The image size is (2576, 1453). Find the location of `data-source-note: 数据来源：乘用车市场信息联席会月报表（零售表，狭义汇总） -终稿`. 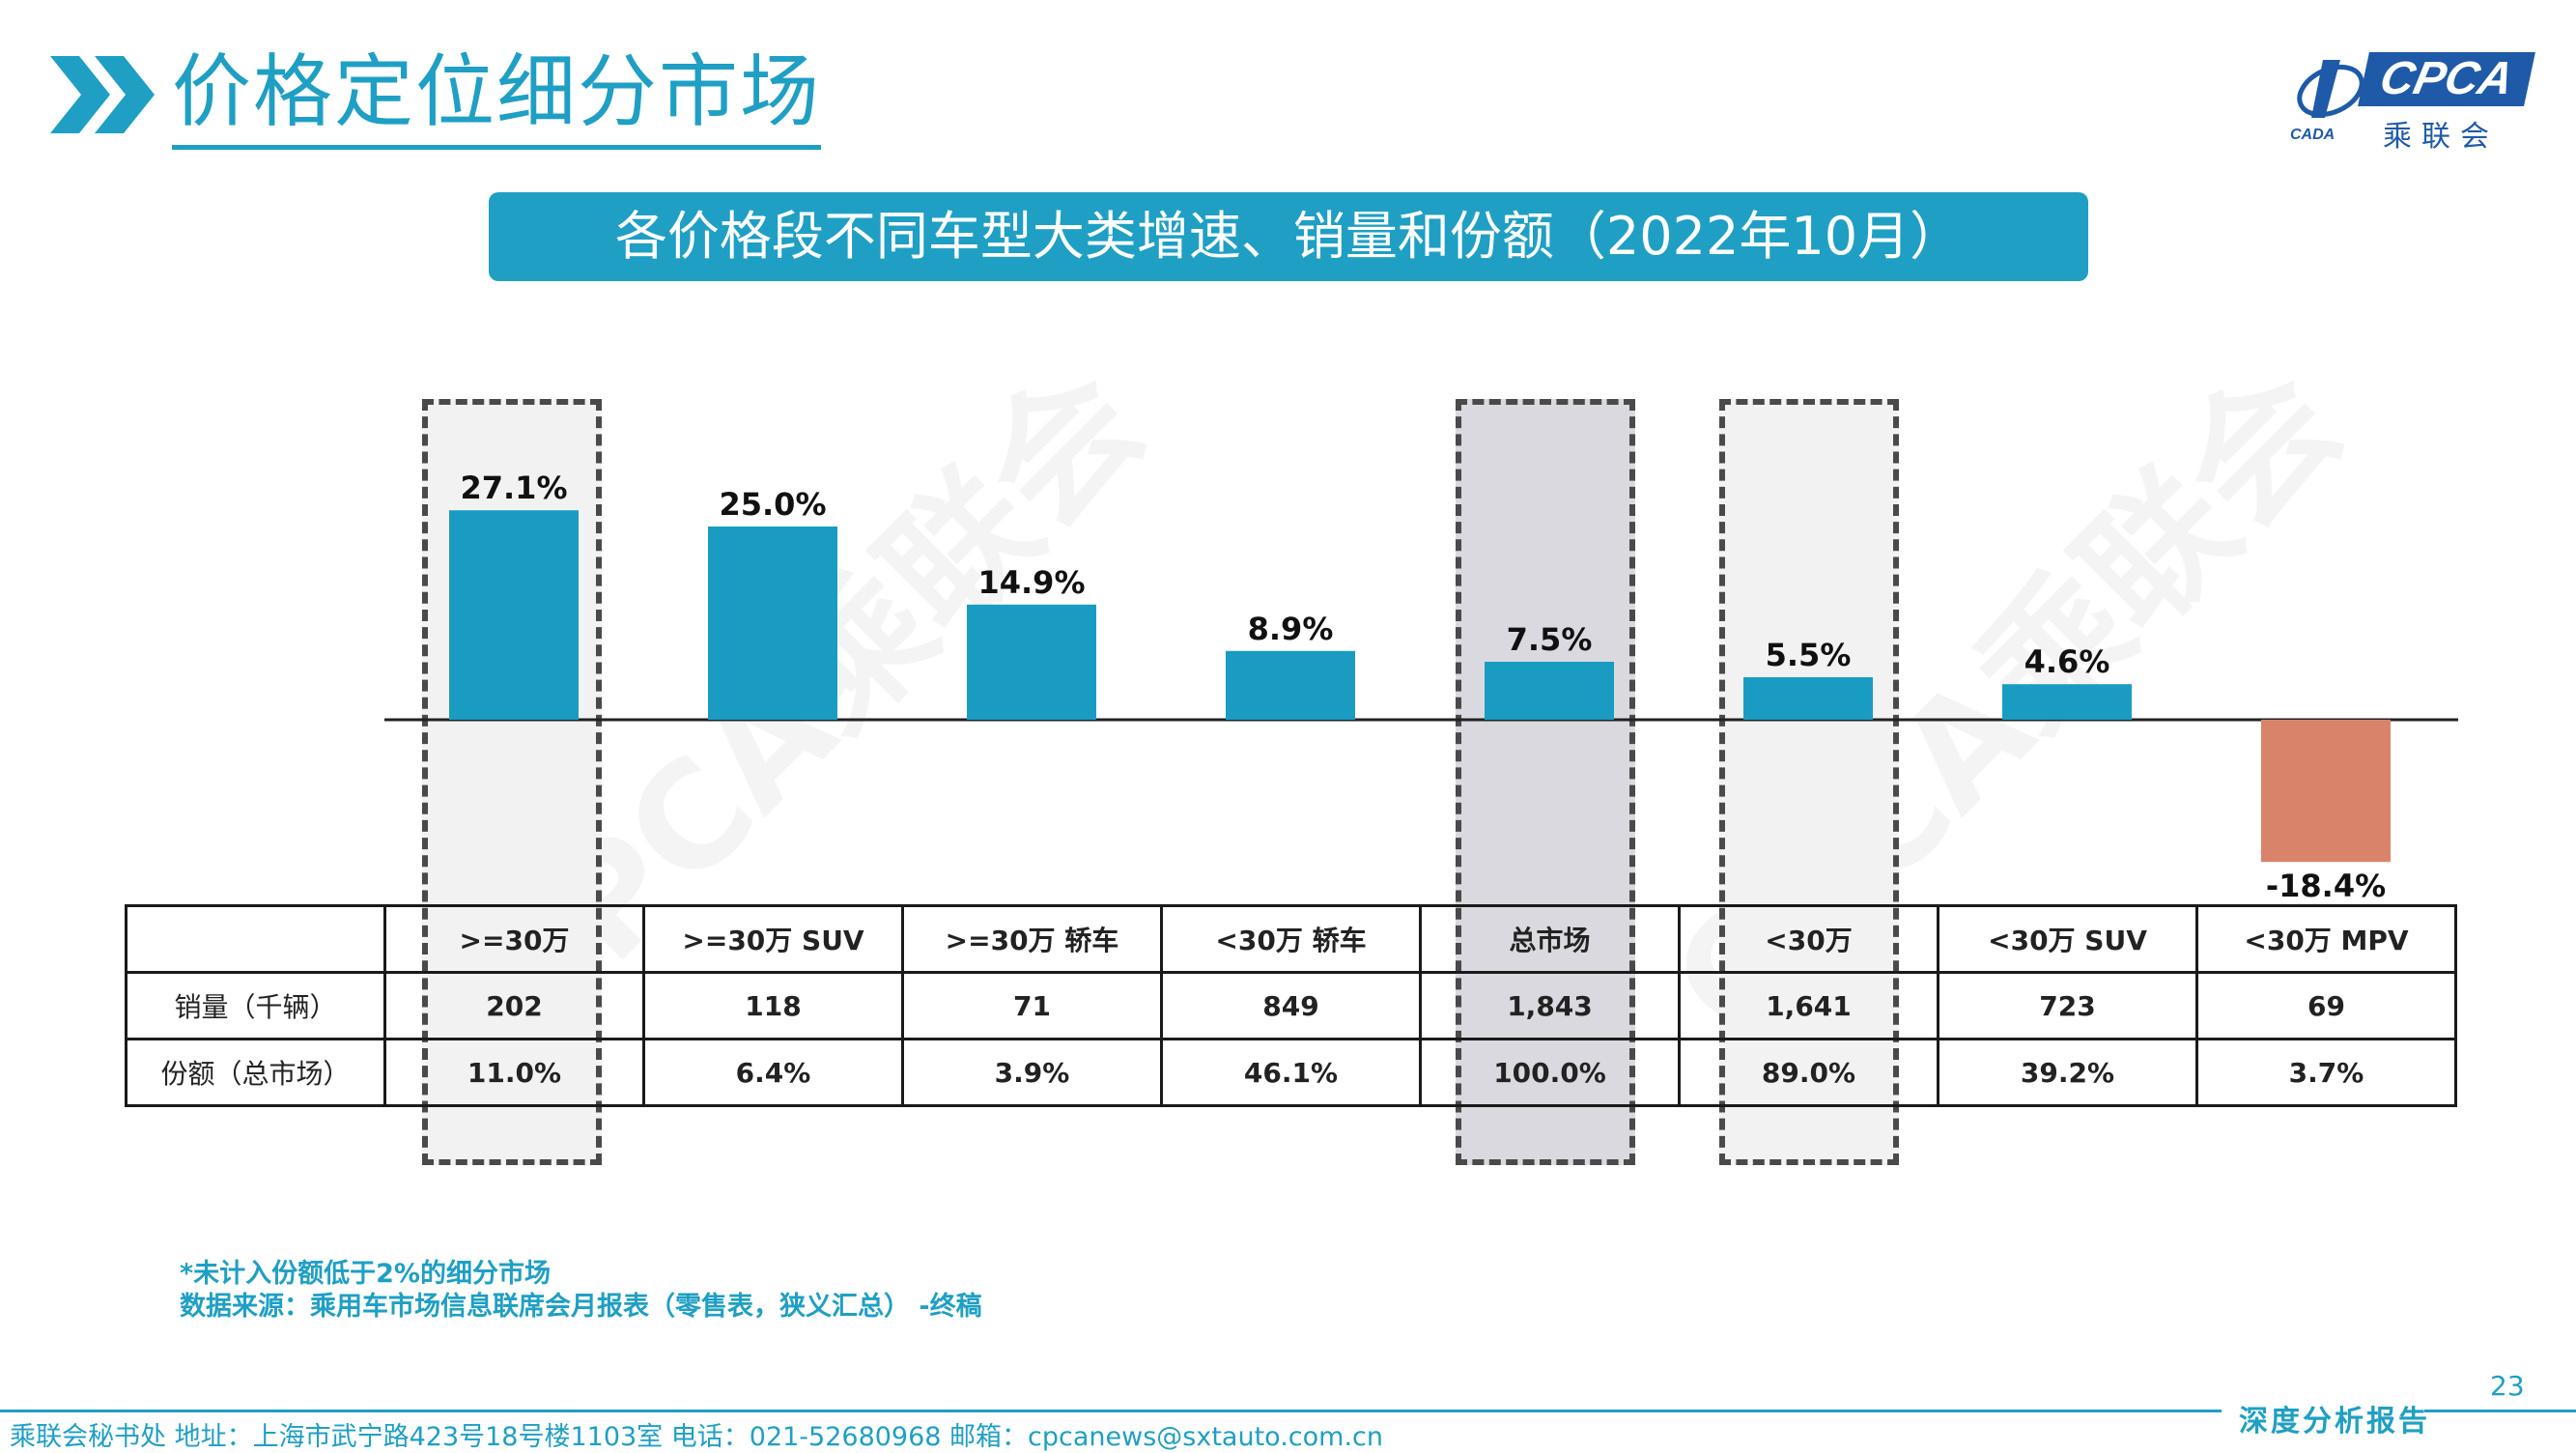

data-source-note: 数据来源：乘用车市场信息联席会月报表（零售表，狭义汇总） -终稿 is located at coordinates (581, 1307).